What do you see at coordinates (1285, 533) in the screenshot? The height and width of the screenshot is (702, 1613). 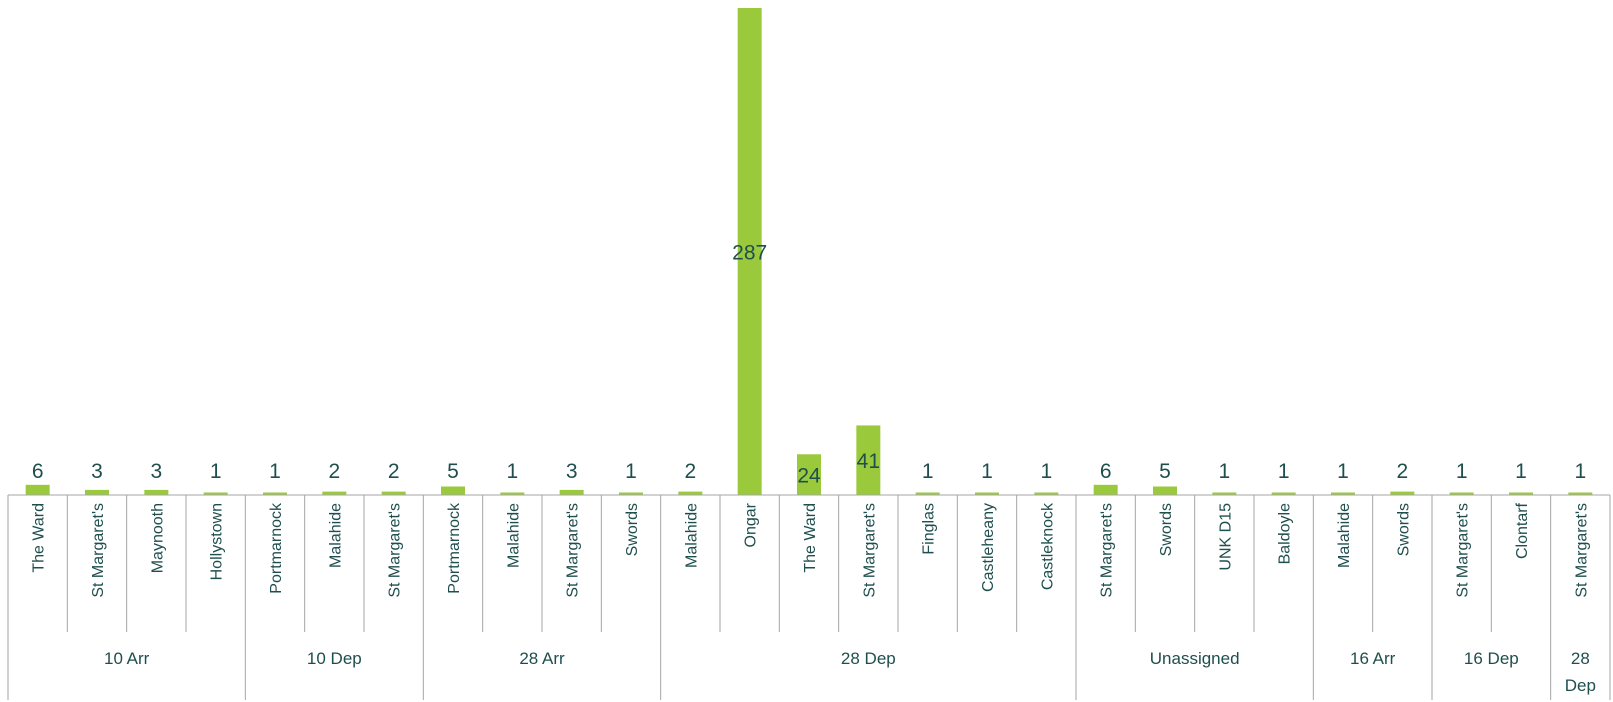 I see `category-tick-label: Baldoyle` at bounding box center [1285, 533].